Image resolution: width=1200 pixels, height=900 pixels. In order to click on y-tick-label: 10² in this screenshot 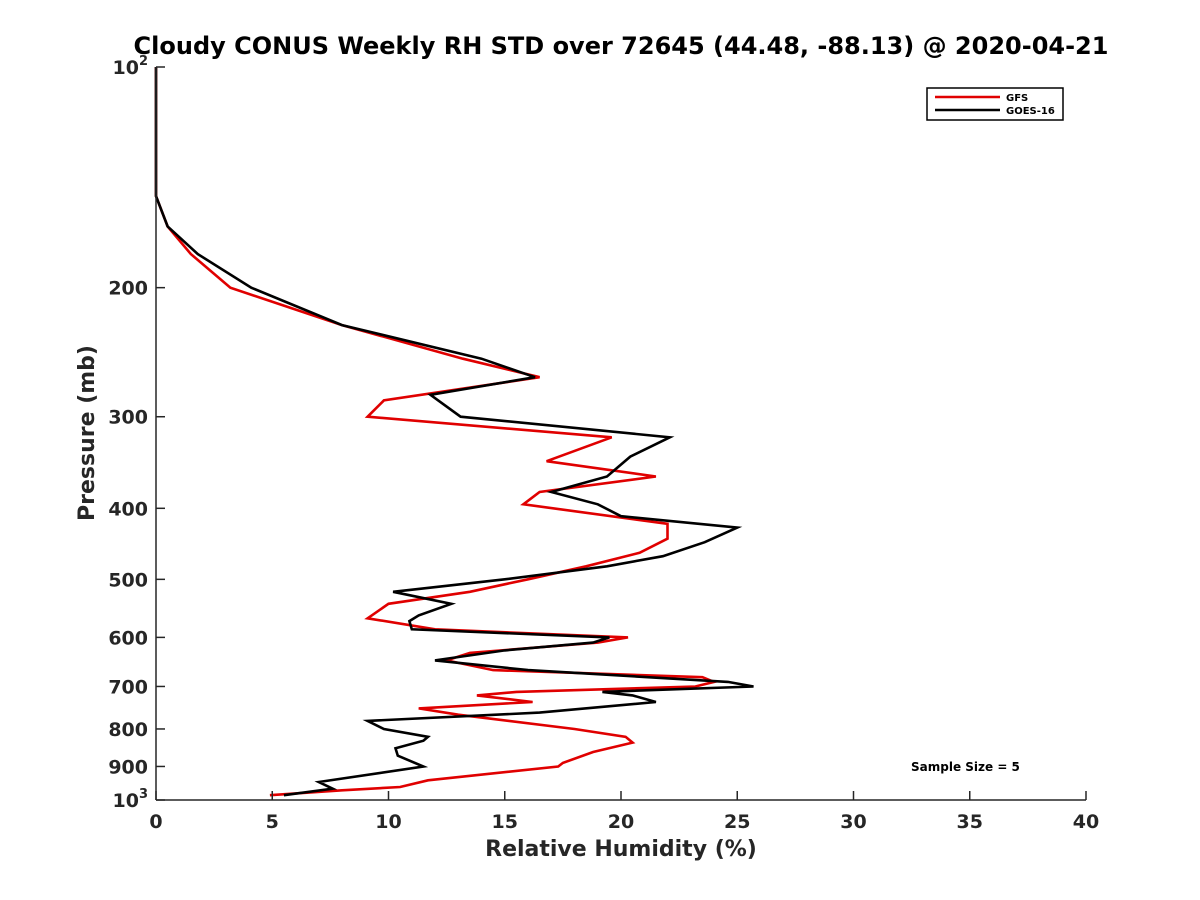, I will do `click(131, 66)`.